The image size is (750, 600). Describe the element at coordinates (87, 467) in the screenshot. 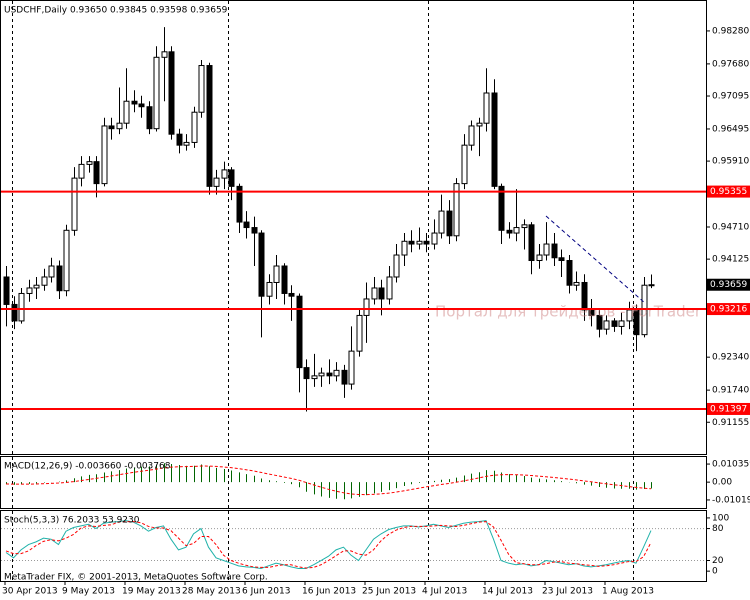

I see `panel-title: MACD(12,26,9) -0.003660 -0.003768` at that location.